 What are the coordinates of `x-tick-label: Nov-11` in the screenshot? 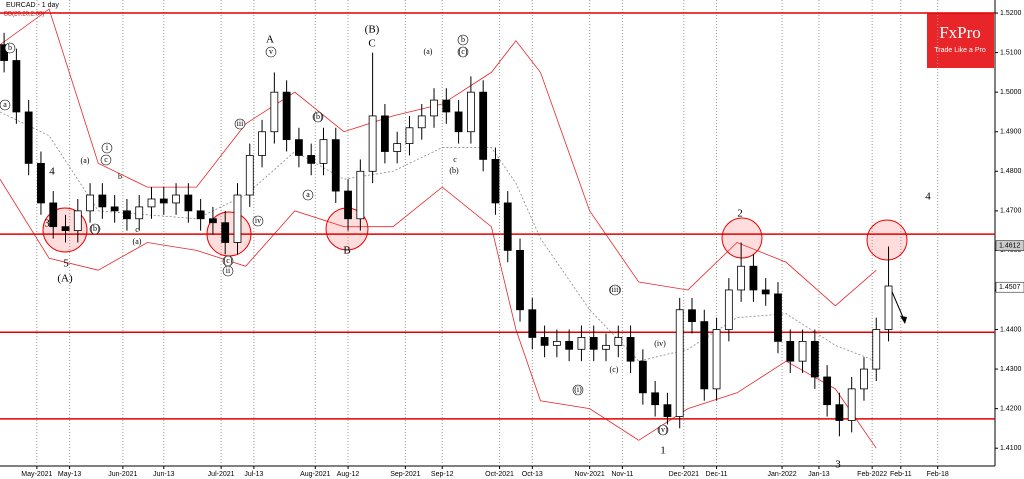 It's located at (622, 474).